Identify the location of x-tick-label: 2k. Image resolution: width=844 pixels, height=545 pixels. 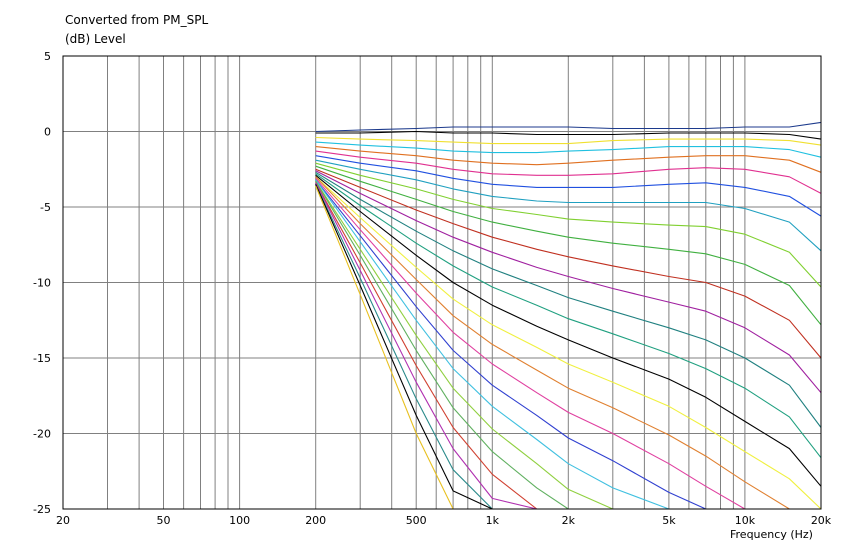
(569, 520).